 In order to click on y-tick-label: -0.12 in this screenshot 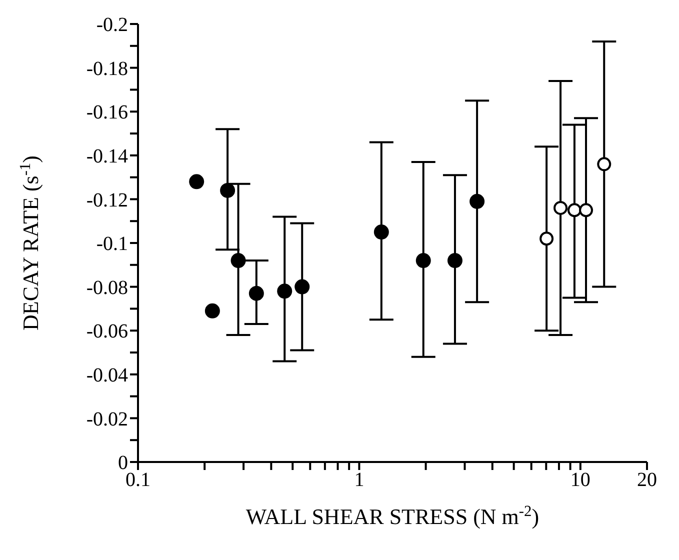, I will do `click(107, 200)`.